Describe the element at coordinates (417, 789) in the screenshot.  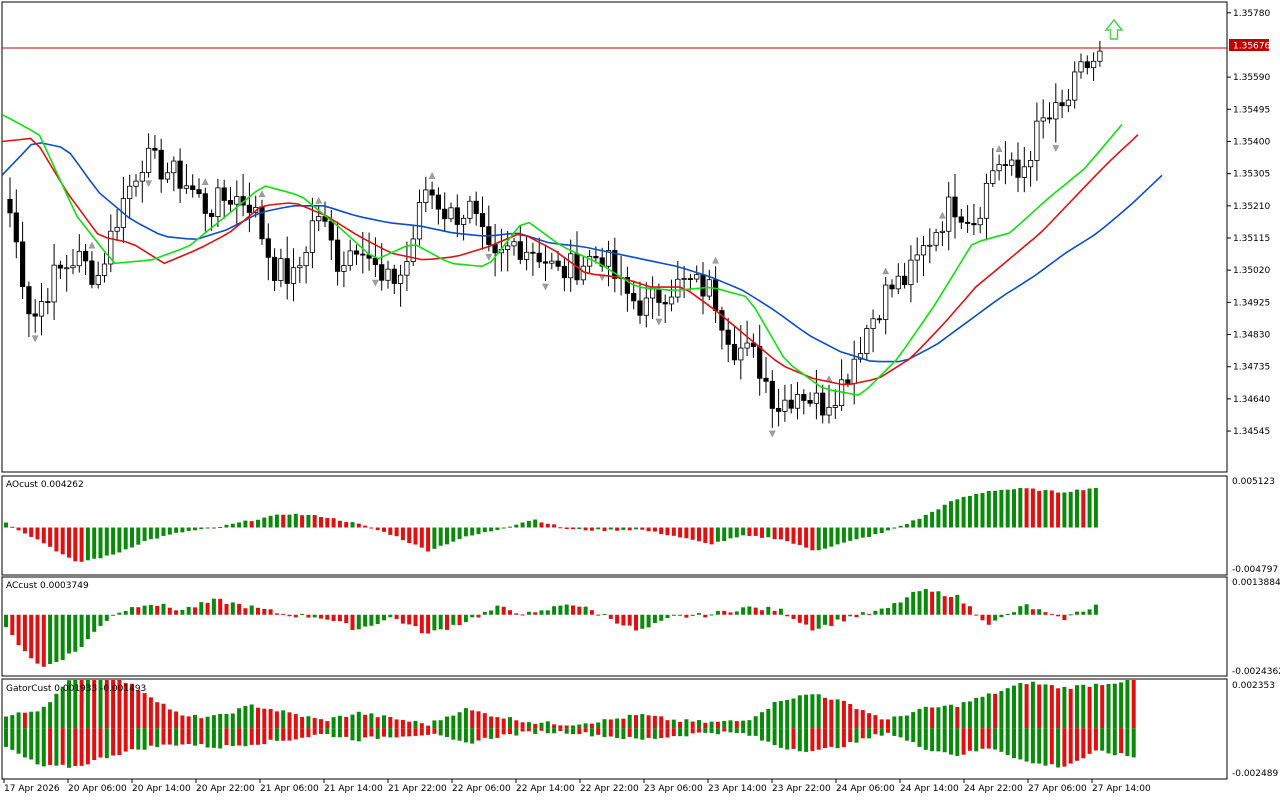
I see `time-tick-label: 21 Apr 22:00` at that location.